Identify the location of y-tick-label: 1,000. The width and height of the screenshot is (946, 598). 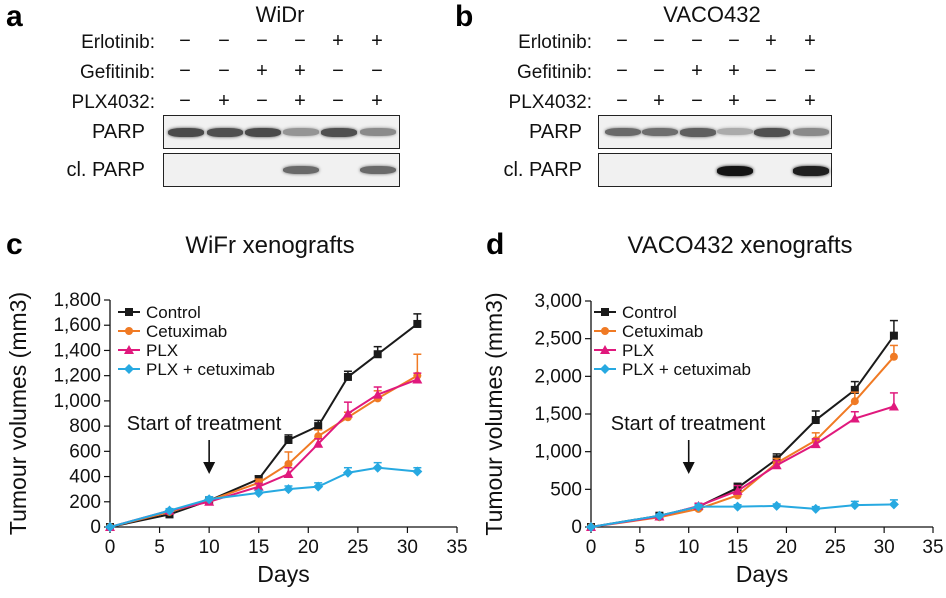
(77, 401).